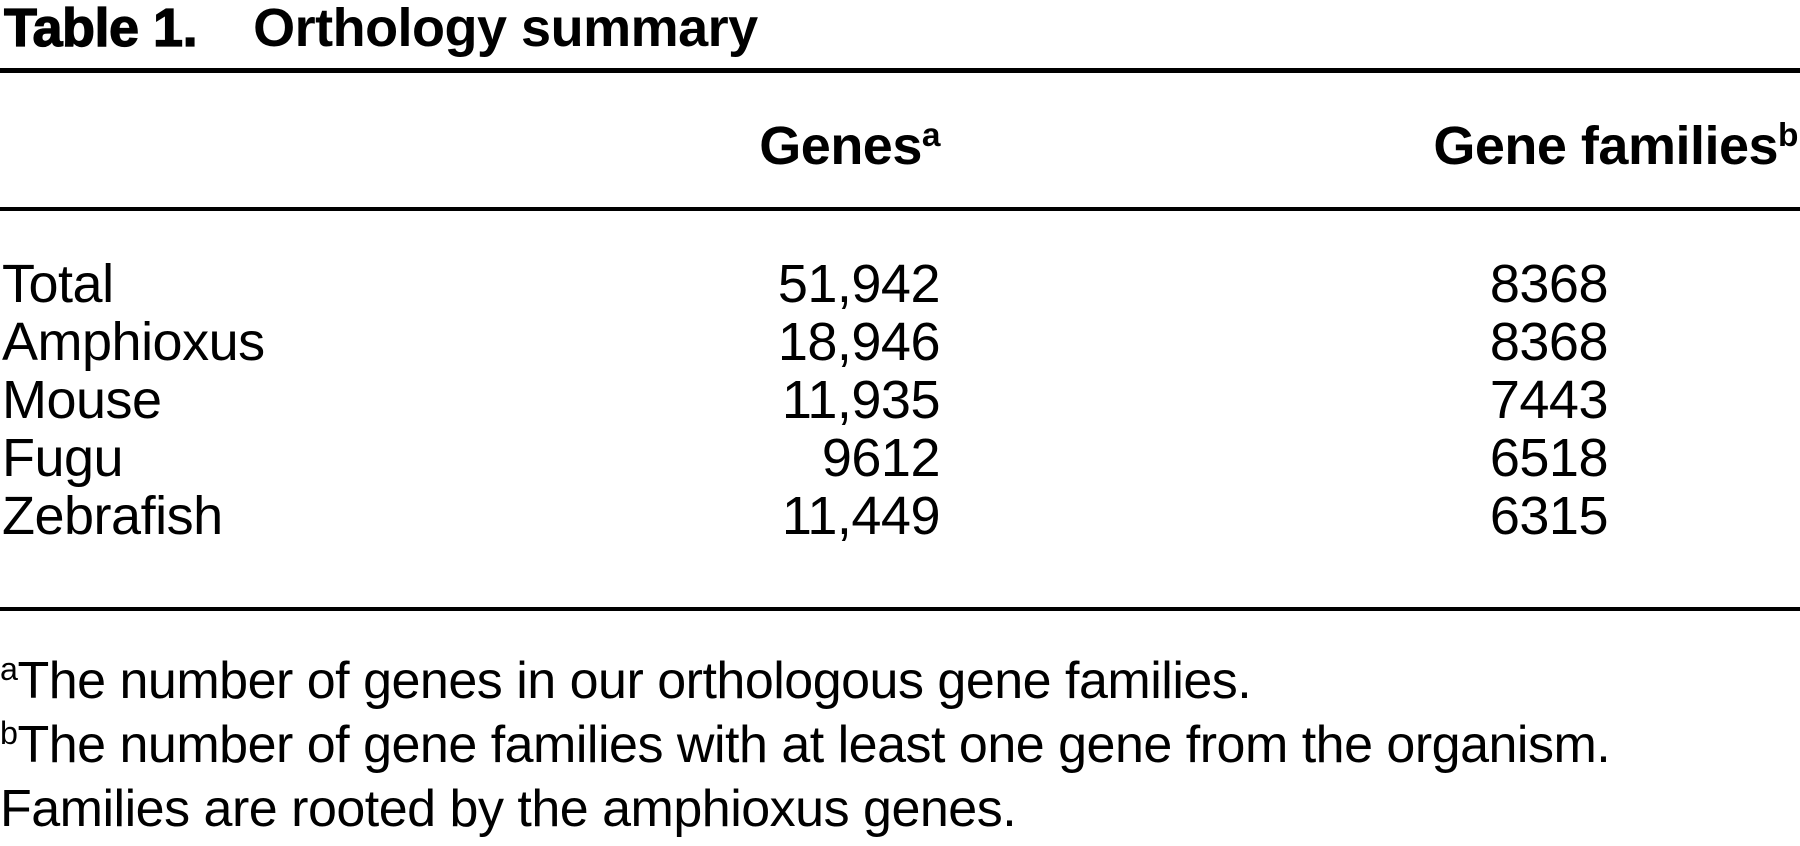 The width and height of the screenshot is (1800, 846). What do you see at coordinates (1370, 549) in the screenshot?
I see `gene-families-cell: 6315` at bounding box center [1370, 549].